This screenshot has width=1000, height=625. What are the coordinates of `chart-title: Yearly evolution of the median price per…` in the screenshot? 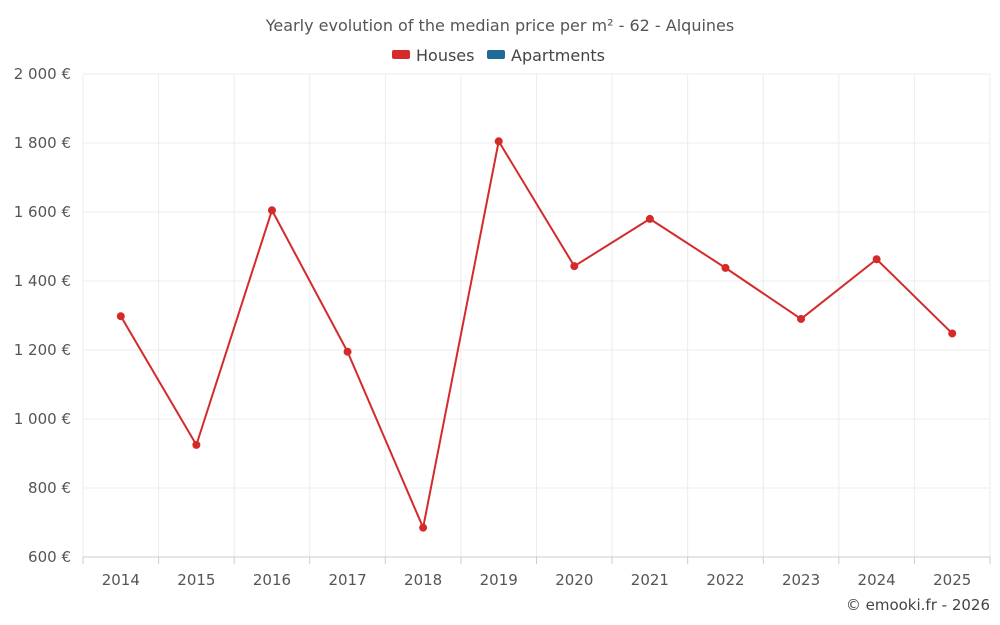 It's located at (499, 25).